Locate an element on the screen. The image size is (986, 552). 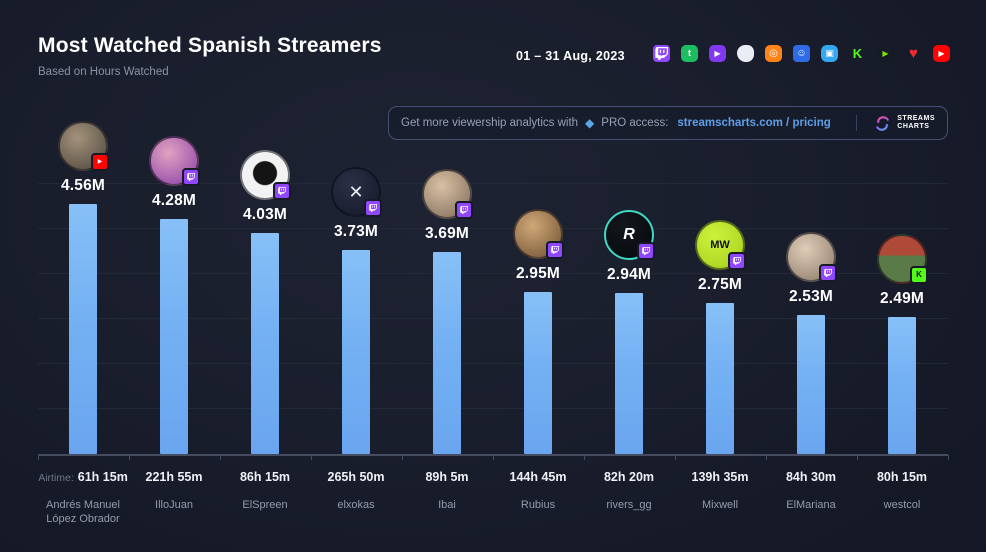
airtime-value: 144h 45m is located at coordinates (538, 477).